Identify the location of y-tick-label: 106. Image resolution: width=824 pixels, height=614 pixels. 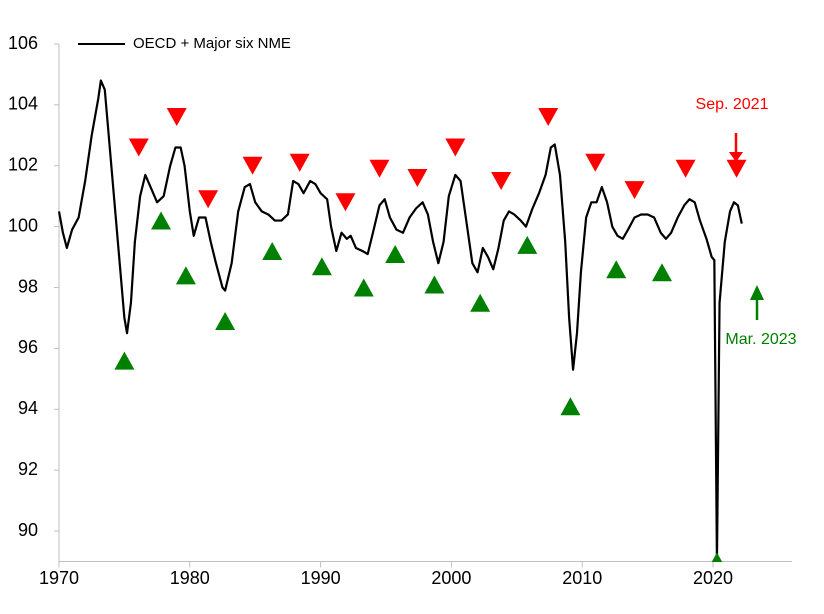
(23, 43).